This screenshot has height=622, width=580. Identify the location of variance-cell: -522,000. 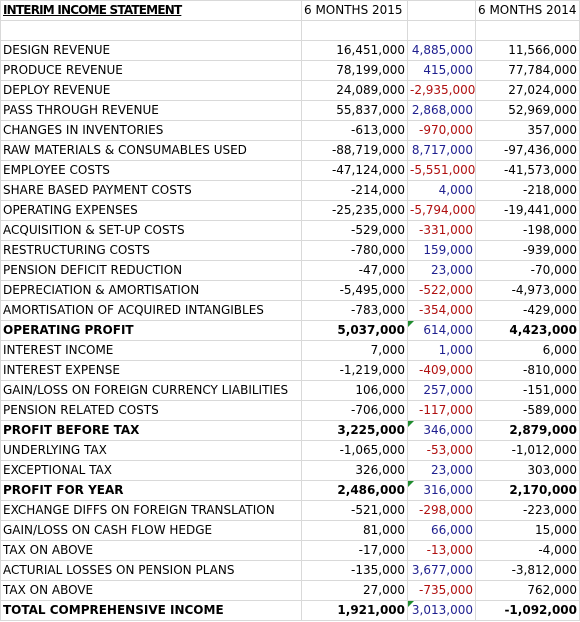
(441, 290).